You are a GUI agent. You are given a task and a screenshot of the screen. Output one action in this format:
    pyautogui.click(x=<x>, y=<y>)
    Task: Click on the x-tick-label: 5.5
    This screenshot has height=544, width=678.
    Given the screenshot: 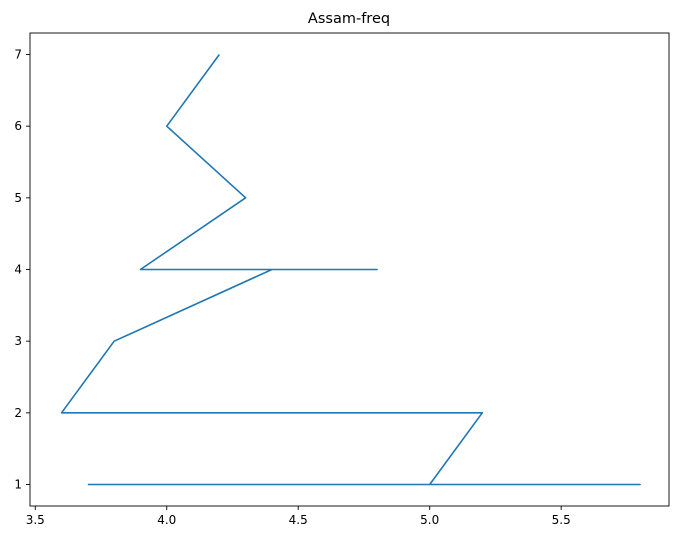 What is the action you would take?
    pyautogui.click(x=561, y=520)
    